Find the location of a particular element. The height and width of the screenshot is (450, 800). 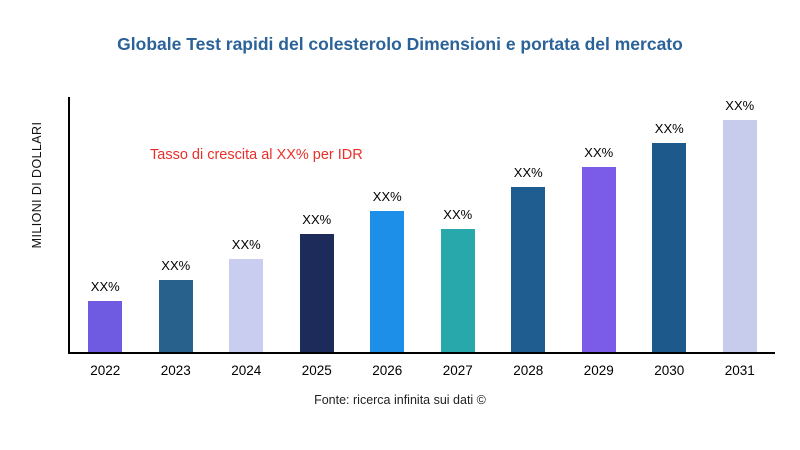

x-tick-label-2030: 2030 is located at coordinates (669, 370).